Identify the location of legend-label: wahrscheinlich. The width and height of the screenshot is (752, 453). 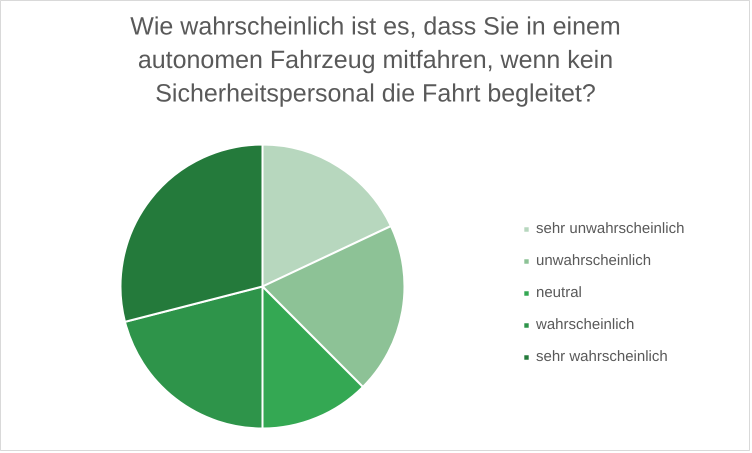
(585, 324).